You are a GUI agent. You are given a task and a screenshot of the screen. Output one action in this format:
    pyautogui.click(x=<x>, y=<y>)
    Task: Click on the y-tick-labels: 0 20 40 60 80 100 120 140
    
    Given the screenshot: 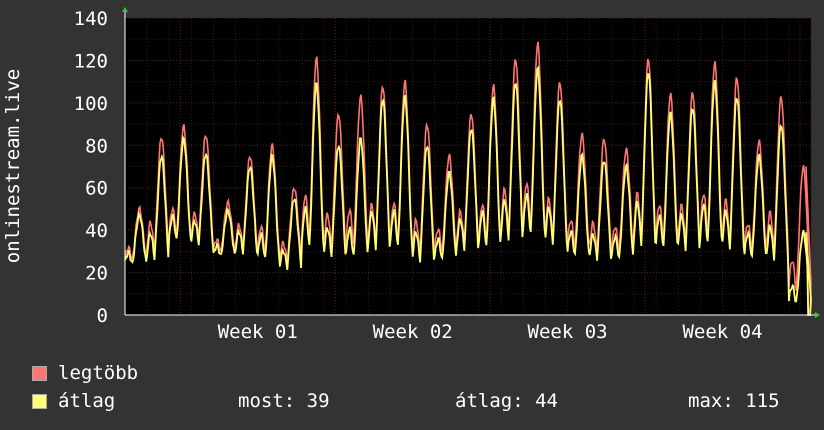 What is the action you would take?
    pyautogui.click(x=91, y=167)
    